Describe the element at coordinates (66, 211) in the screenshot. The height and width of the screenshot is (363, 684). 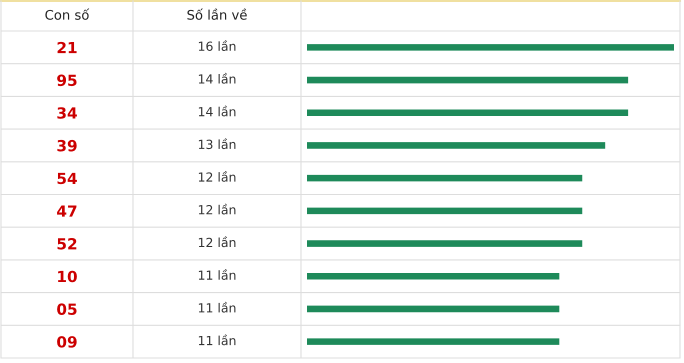
I see `y-tick-label: 47` at that location.